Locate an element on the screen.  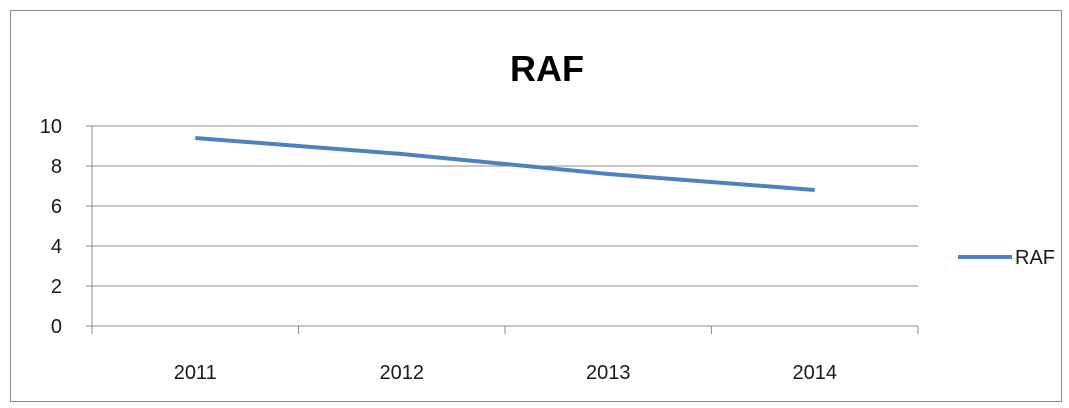
y-tick-label: 6 is located at coordinates (56, 207).